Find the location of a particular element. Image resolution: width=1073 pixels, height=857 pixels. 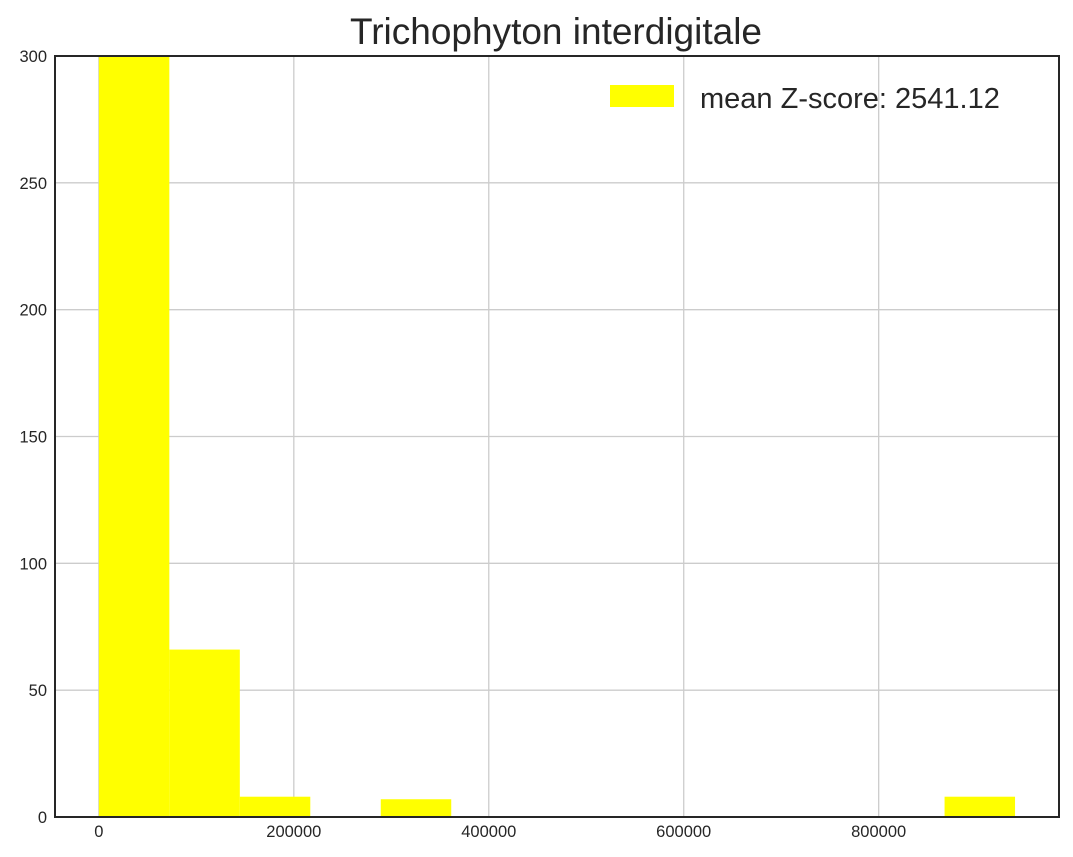

x-axis-ticks: 0 200000 400000 600000 800000 is located at coordinates (500, 832).